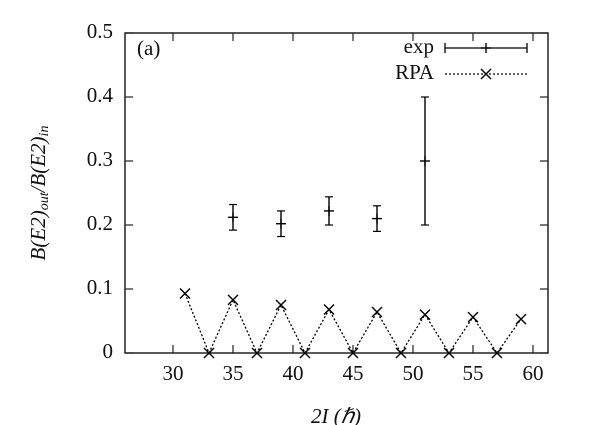  I want to click on y-tick-label: 0.4, so click(100, 95).